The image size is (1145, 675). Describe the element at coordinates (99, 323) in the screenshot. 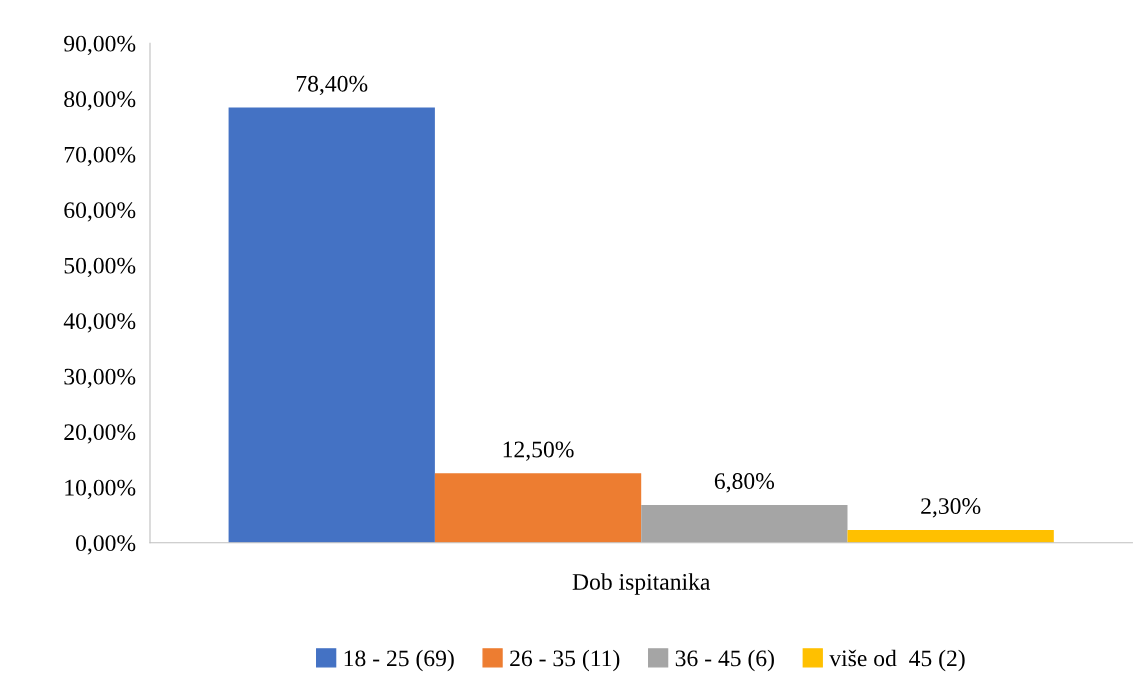

I see `y-tick-label: 40,00%` at that location.